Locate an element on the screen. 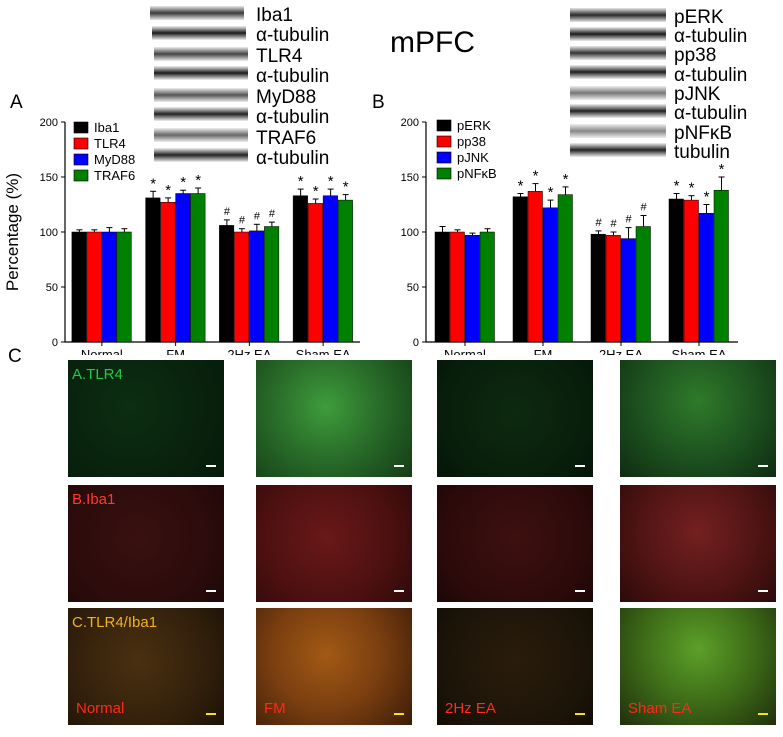  micrograph-iba1-fm is located at coordinates (334, 543).